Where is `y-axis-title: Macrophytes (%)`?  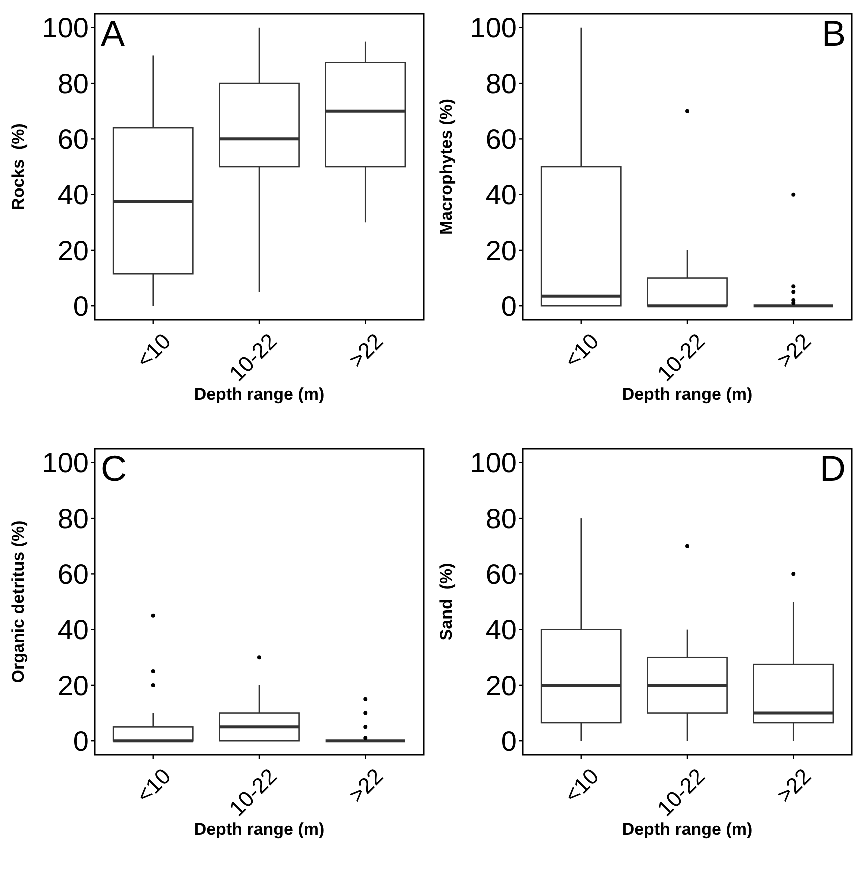
y-axis-title: Macrophytes (%) is located at coordinates (446, 167).